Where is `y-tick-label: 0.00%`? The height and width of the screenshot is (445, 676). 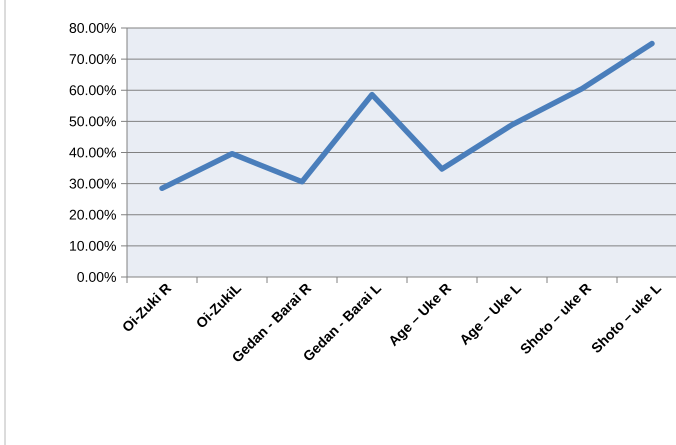 y-tick-label: 0.00% is located at coordinates (96, 277).